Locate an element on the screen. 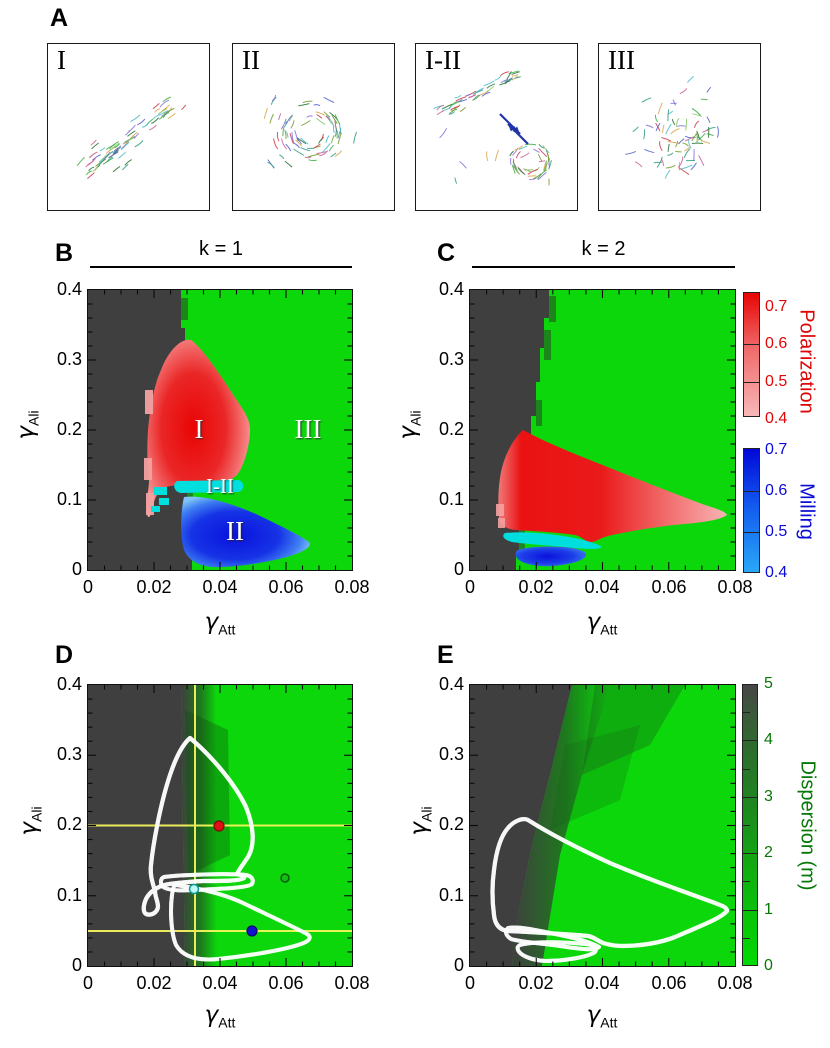  marker-alternating-cyan is located at coordinates (194, 889).